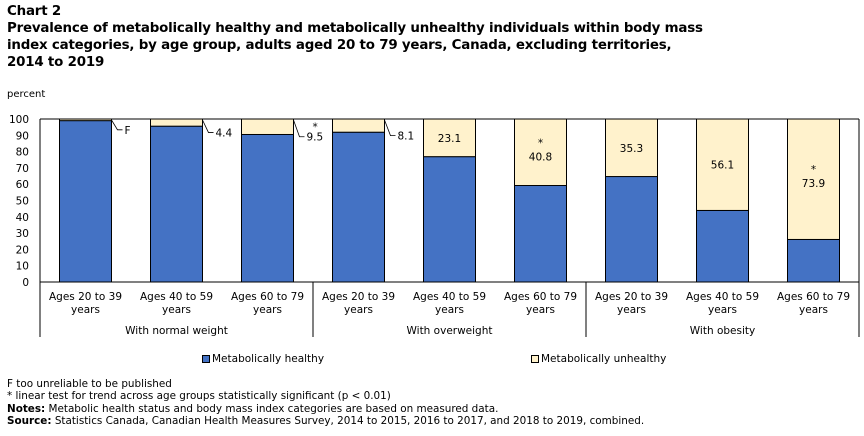 This screenshot has width=864, height=436. I want to click on chart-number: Chart 2, so click(34, 11).